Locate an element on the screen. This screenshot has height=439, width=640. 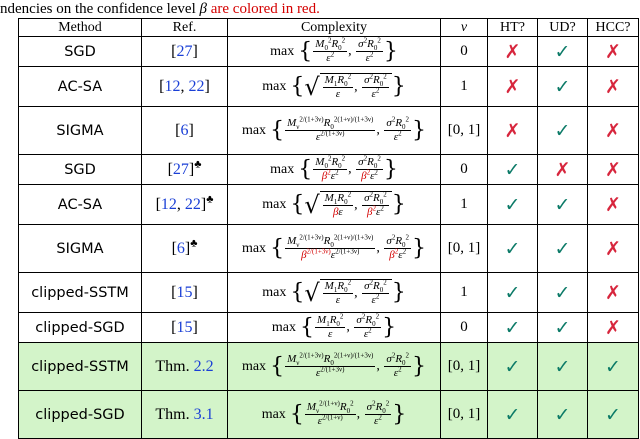
ud-cross-icon: ✗ is located at coordinates (562, 169).